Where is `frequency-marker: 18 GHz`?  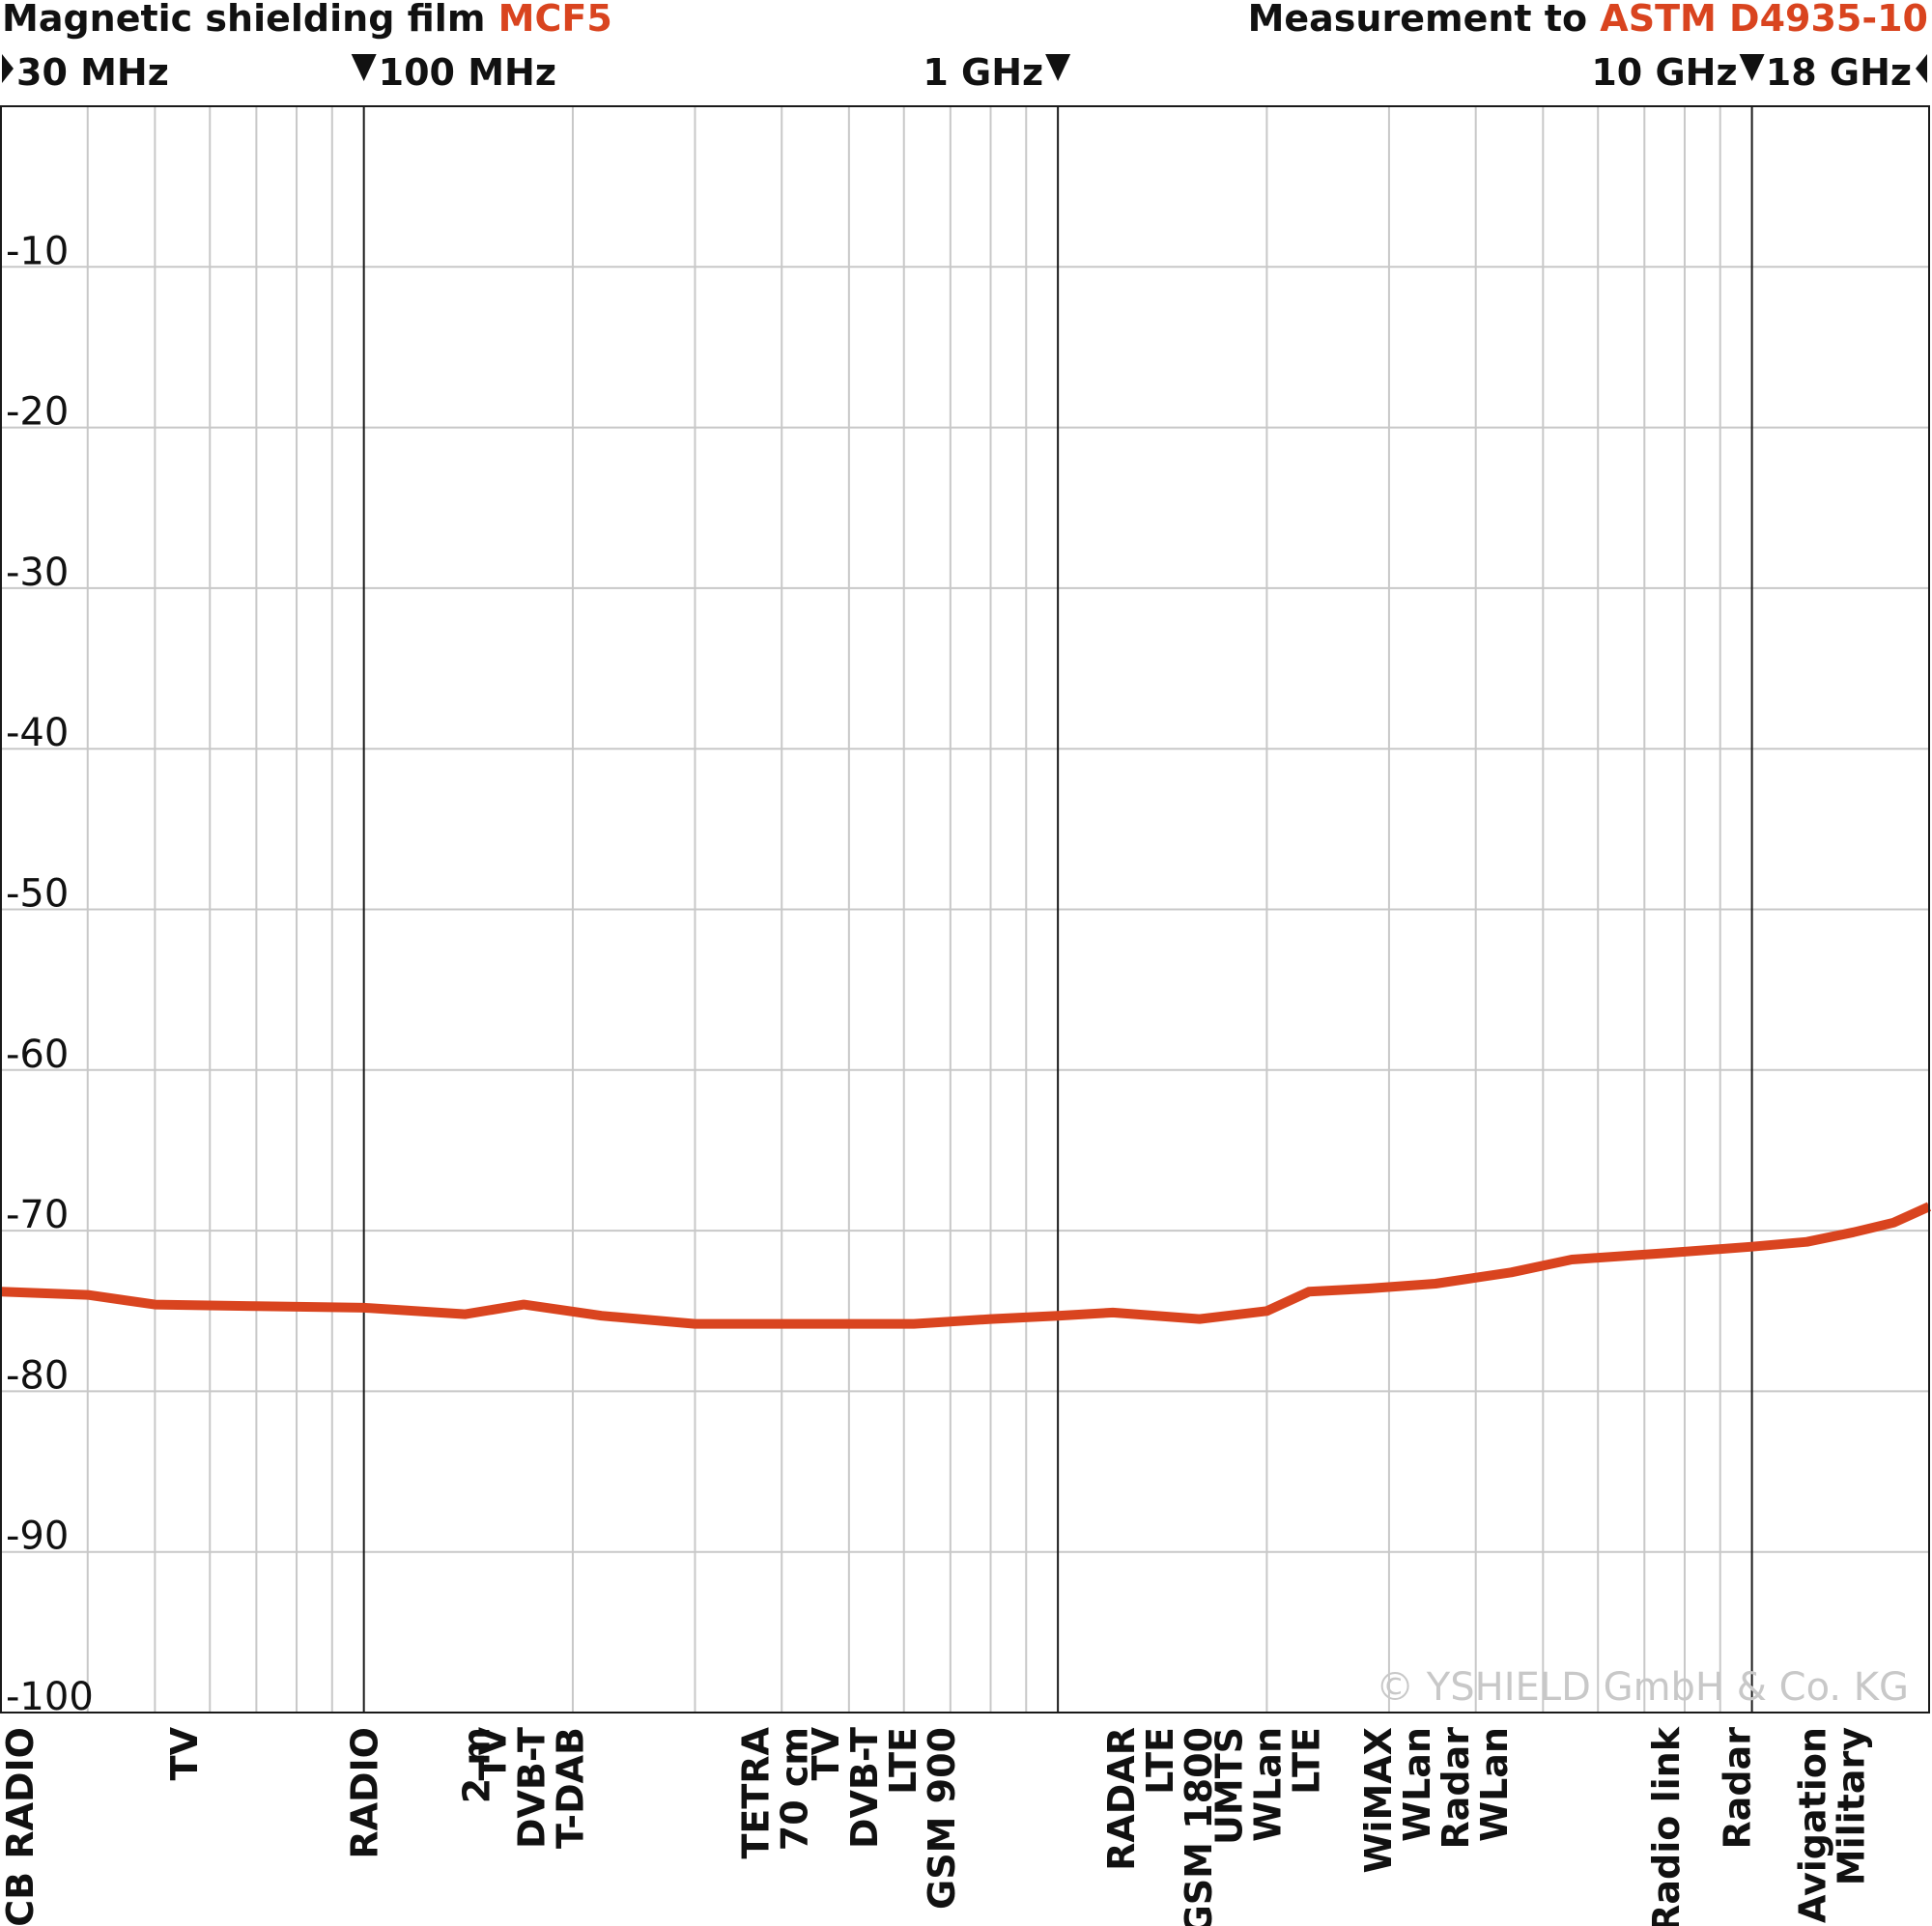
frequency-marker: 18 GHz is located at coordinates (1846, 72).